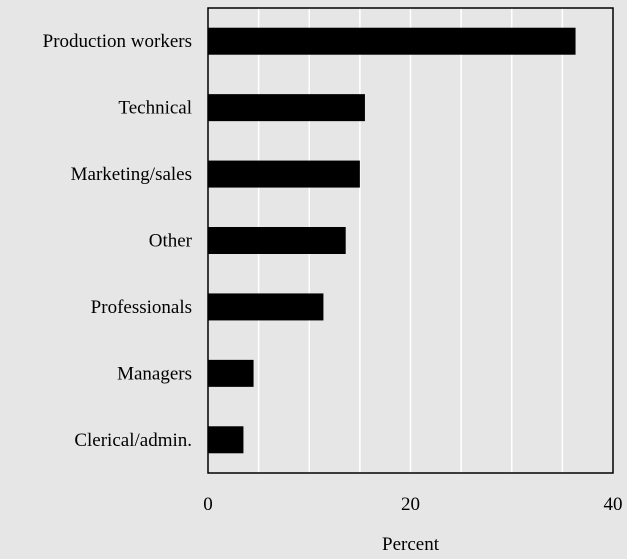 Image resolution: width=627 pixels, height=559 pixels. Describe the element at coordinates (131, 174) in the screenshot. I see `category-label: Marketing/sales` at that location.